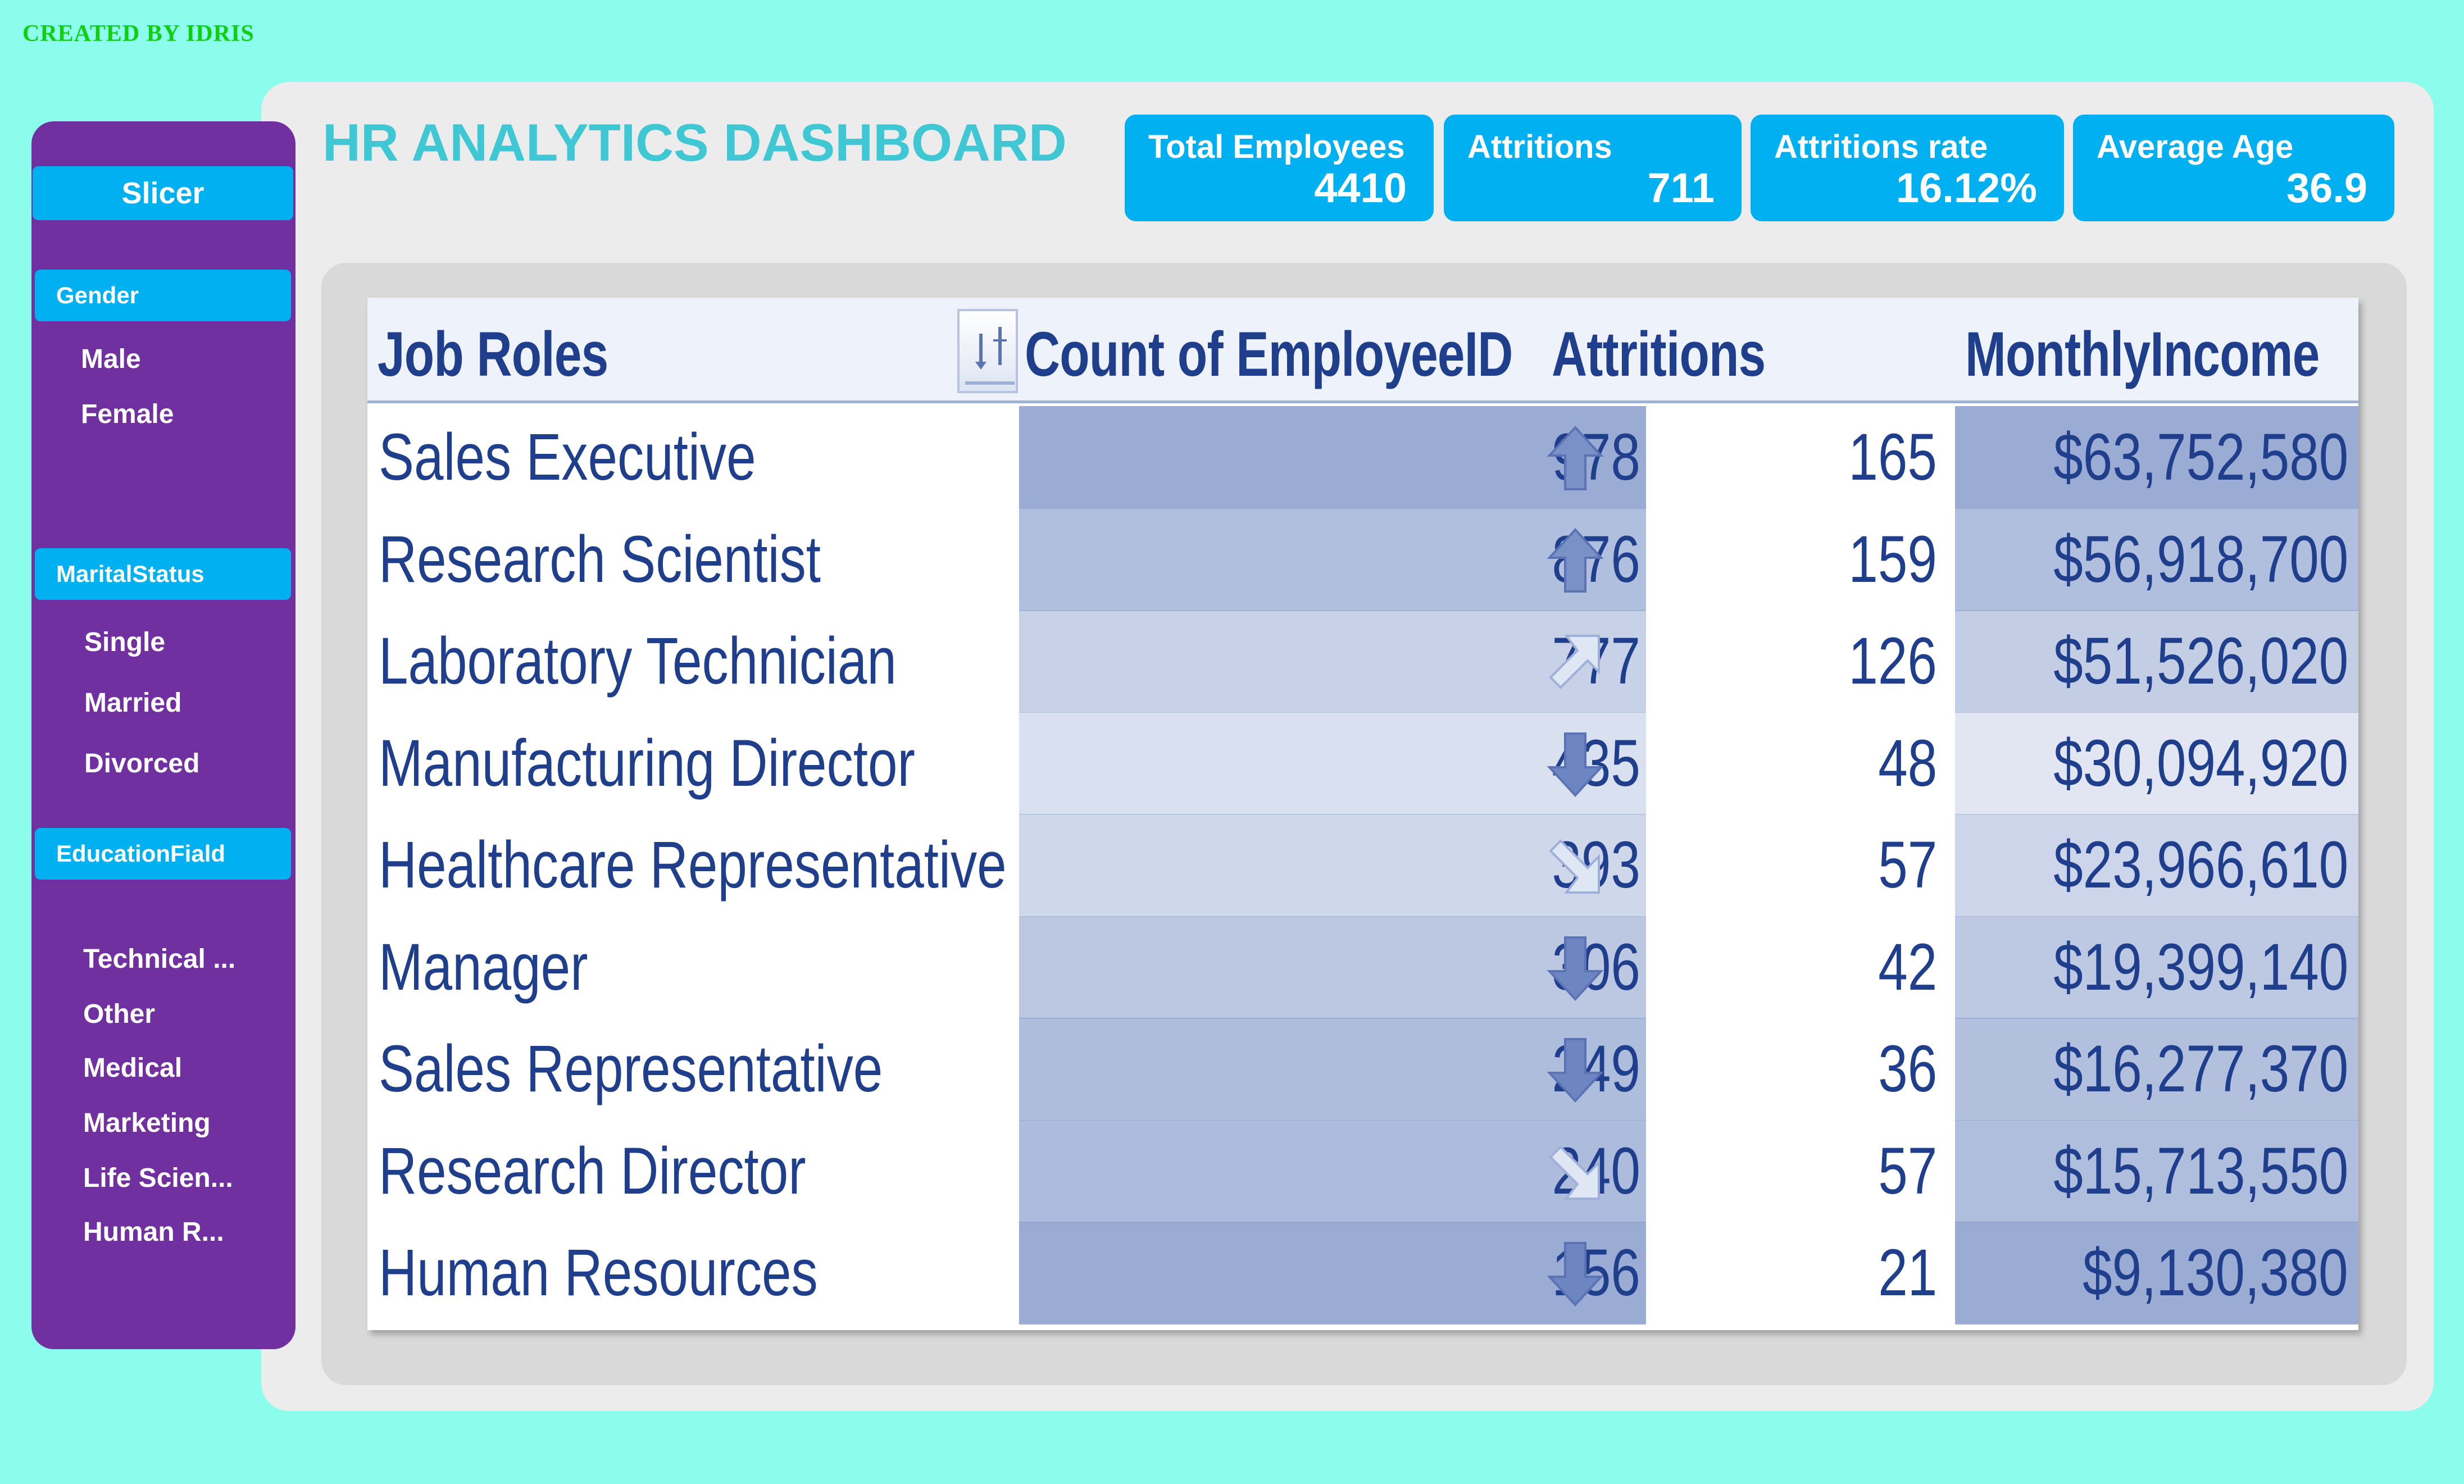 This screenshot has width=2464, height=1484. Describe the element at coordinates (1659, 354) in the screenshot. I see `header-attritions: Attritions` at that location.